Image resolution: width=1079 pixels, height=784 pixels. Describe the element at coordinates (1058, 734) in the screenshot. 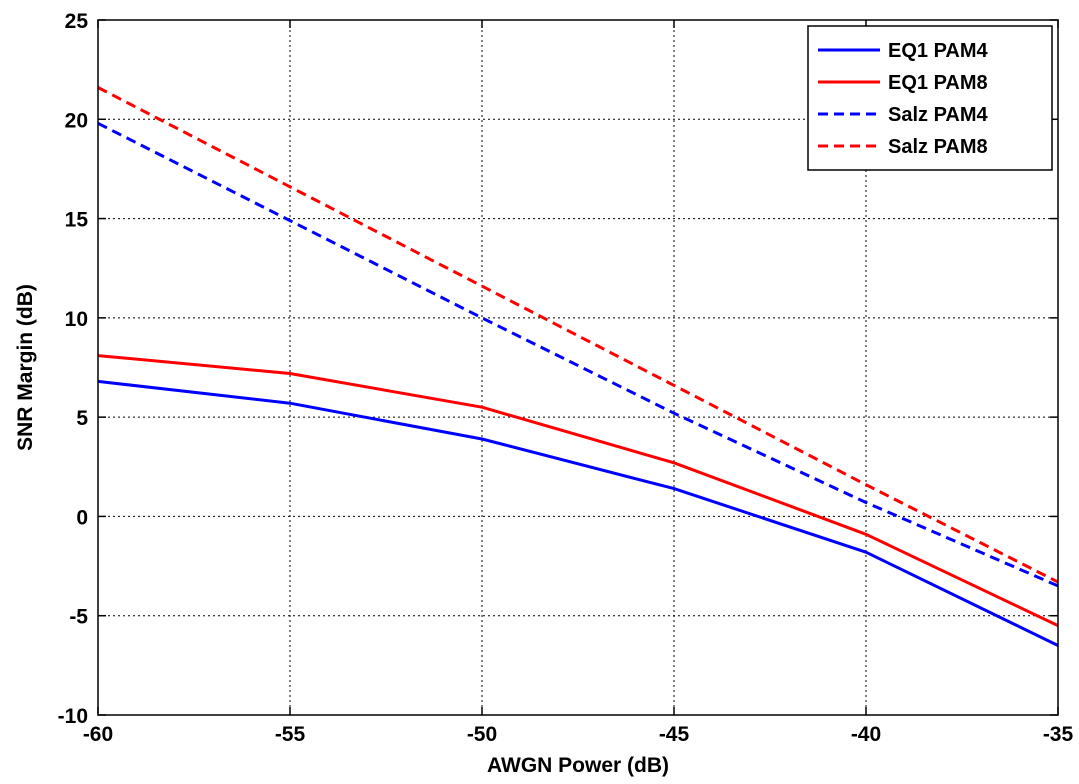

I see `x-tick-label: -35` at that location.